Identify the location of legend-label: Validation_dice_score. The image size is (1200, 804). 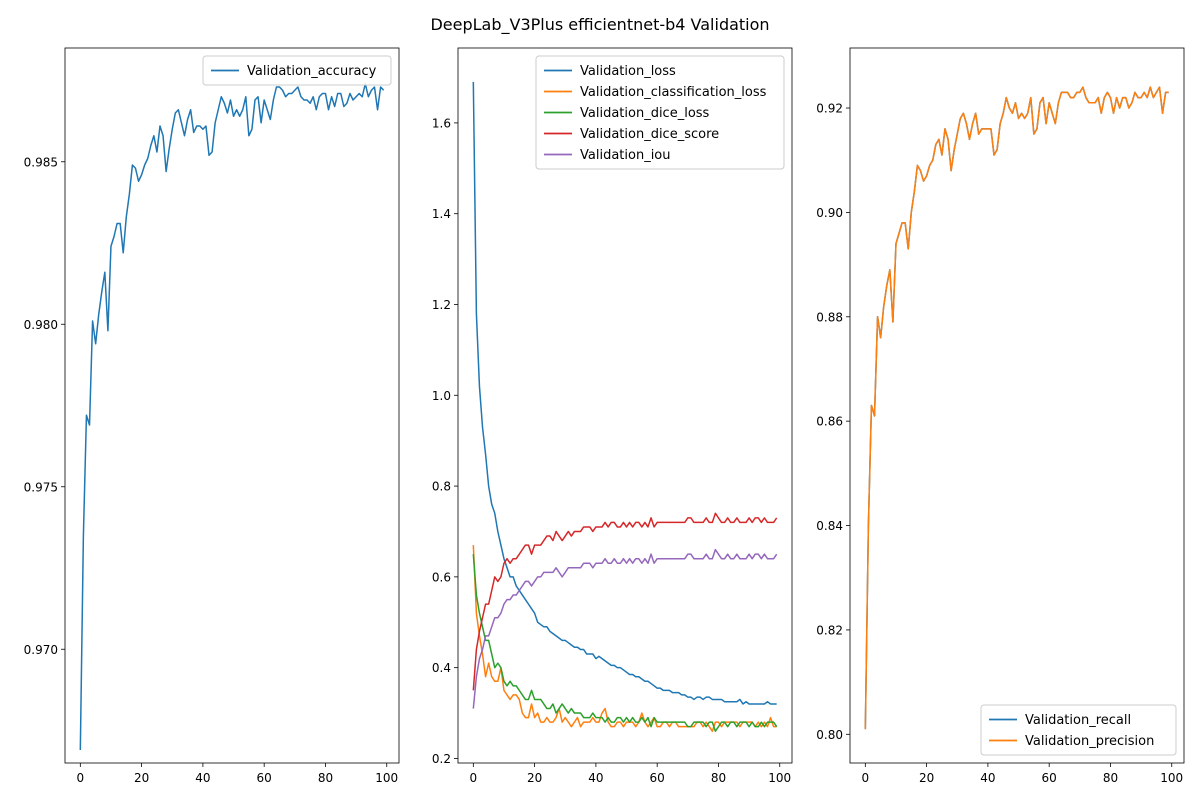
(649, 134).